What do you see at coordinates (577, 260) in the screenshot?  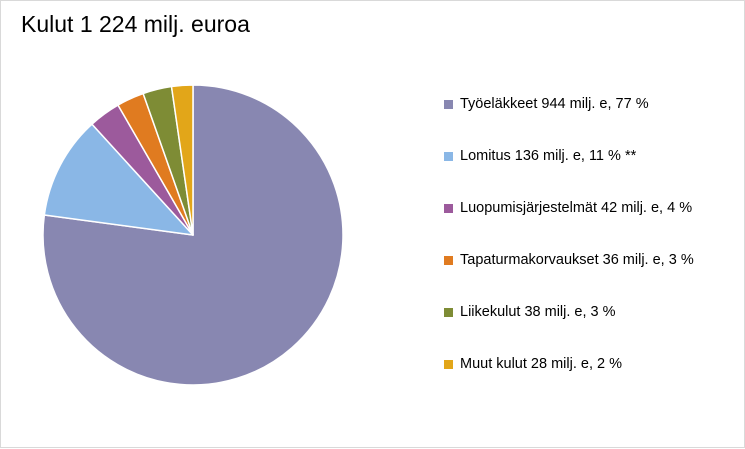 I see `legend-label: Tapaturmakorvaukset 36 milj. e, 3 %` at bounding box center [577, 260].